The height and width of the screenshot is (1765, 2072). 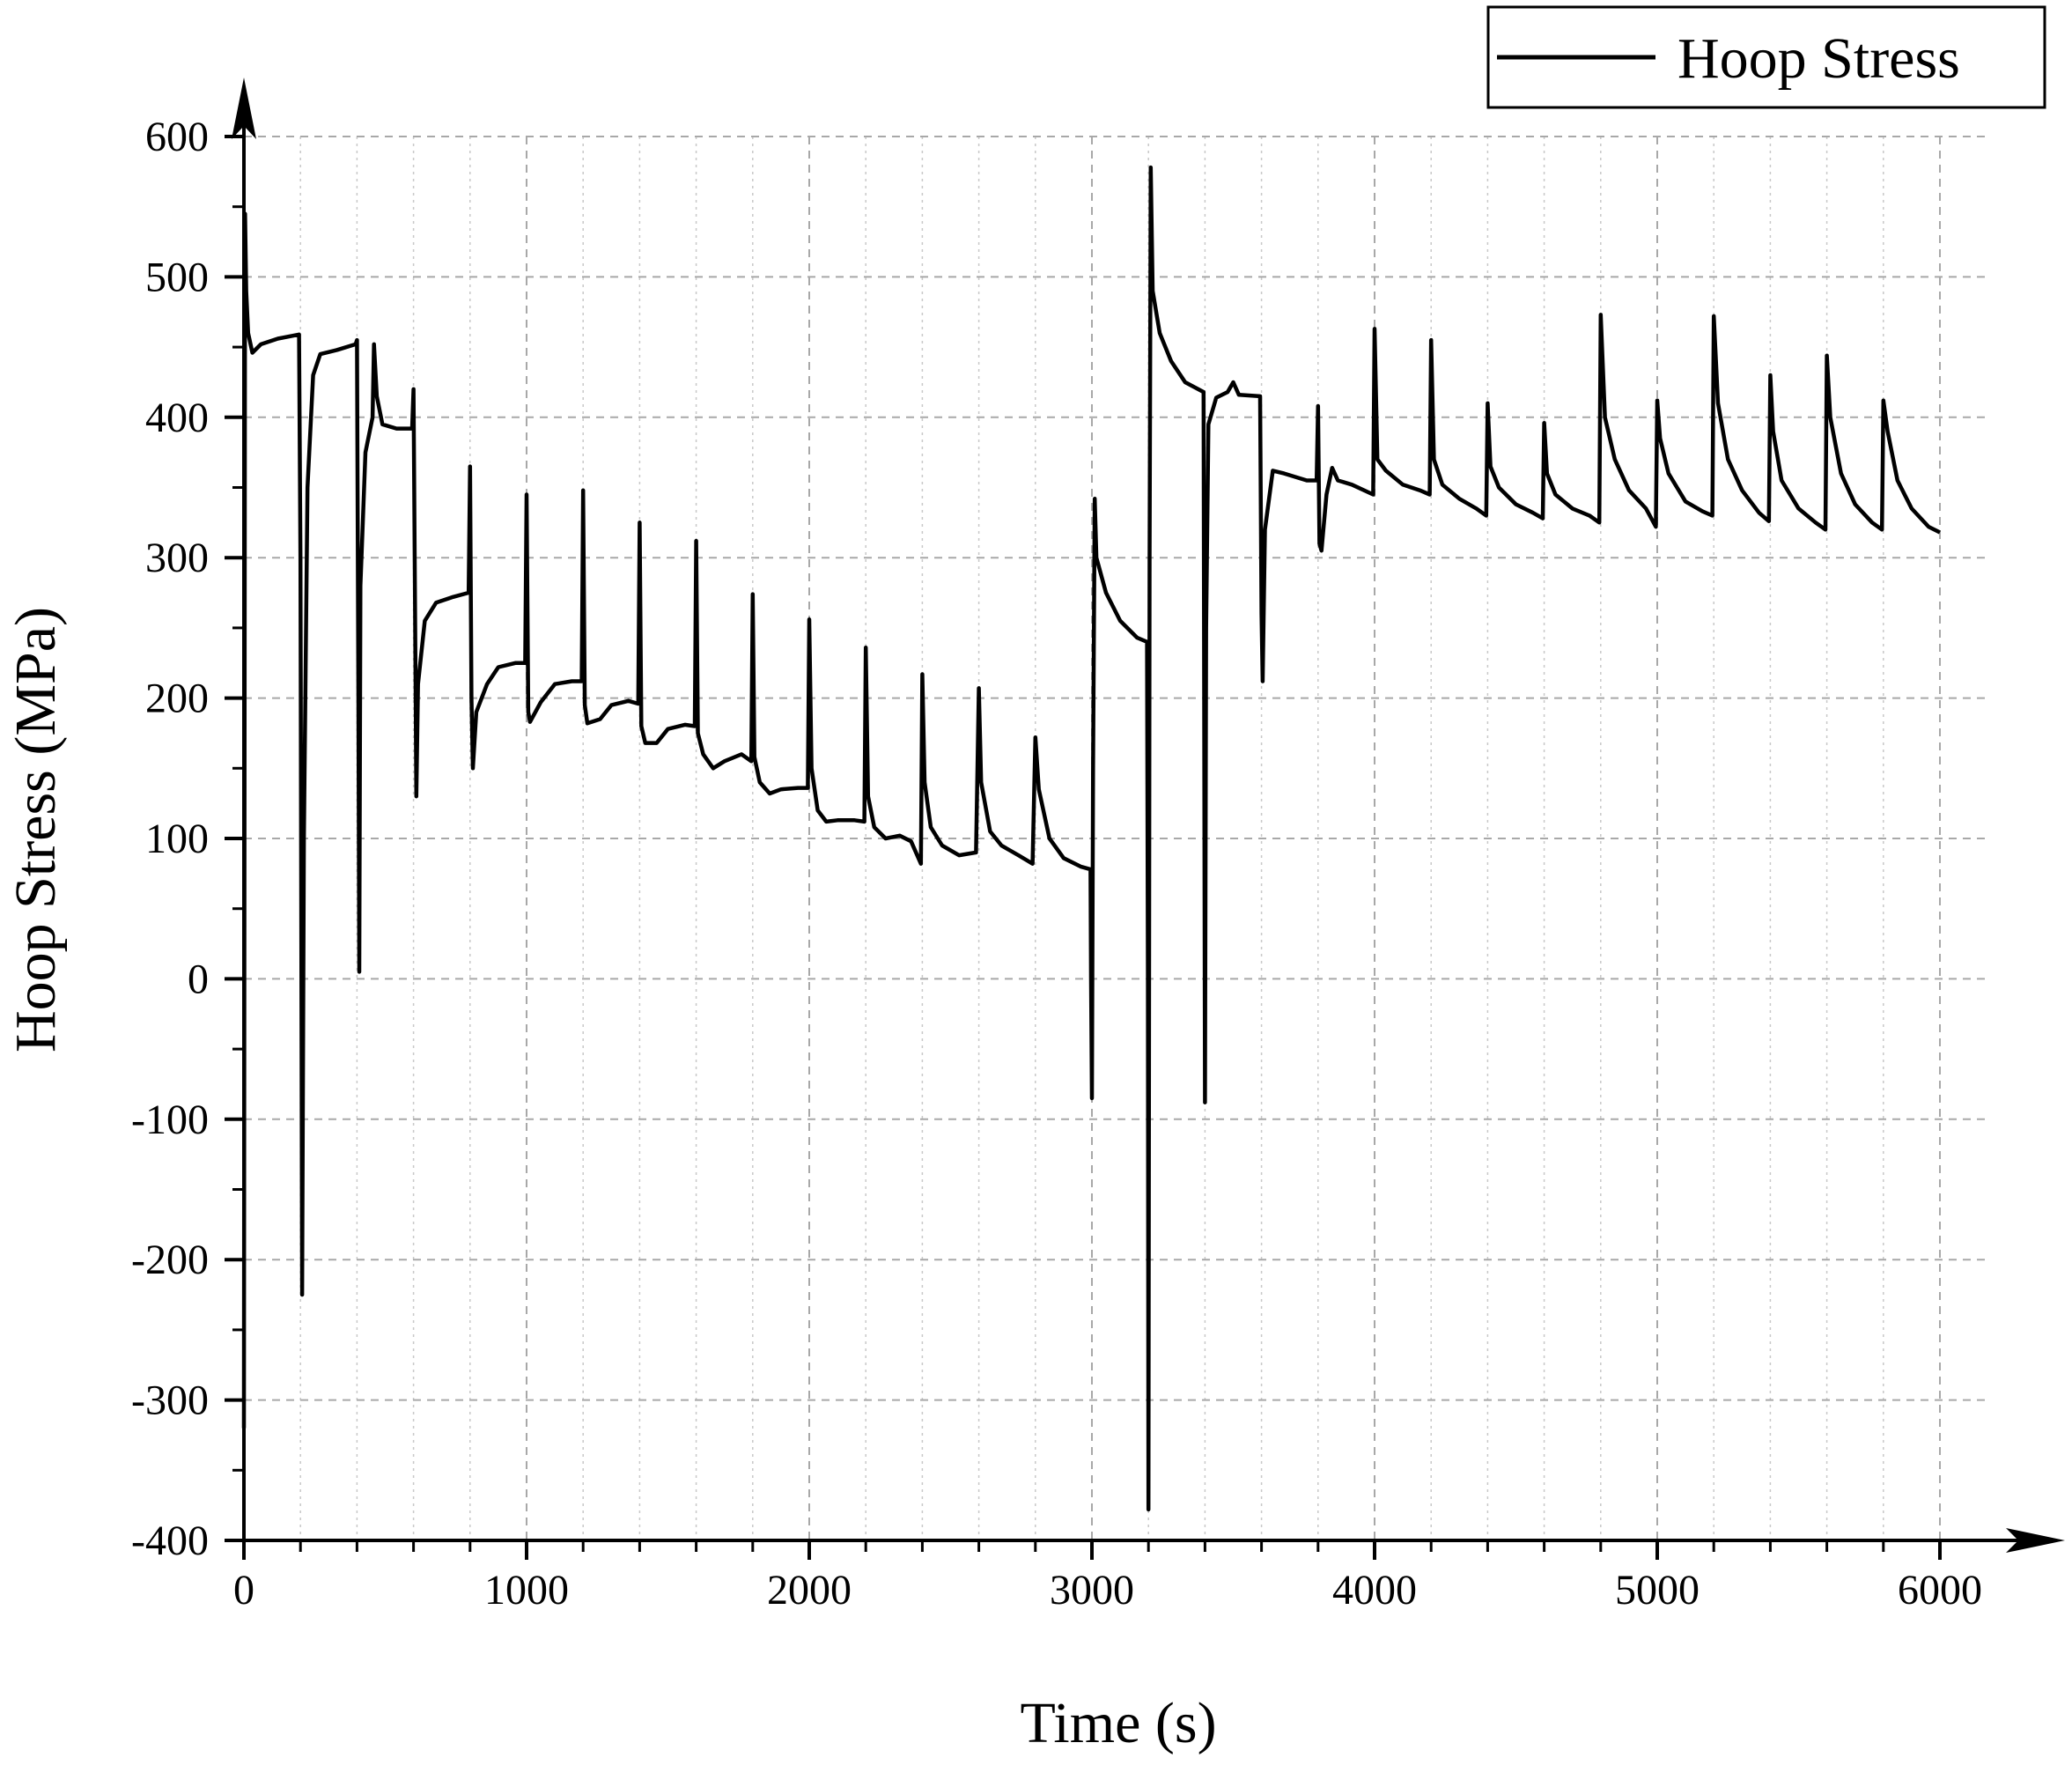 I want to click on y-tick-label--200: -200, so click(x=170, y=1260).